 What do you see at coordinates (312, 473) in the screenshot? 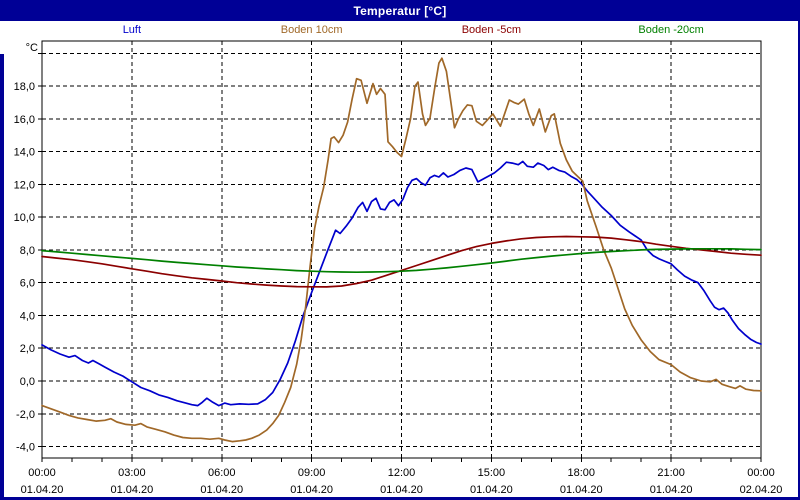
I see `x-axis-time-label: 09:00` at bounding box center [312, 473].